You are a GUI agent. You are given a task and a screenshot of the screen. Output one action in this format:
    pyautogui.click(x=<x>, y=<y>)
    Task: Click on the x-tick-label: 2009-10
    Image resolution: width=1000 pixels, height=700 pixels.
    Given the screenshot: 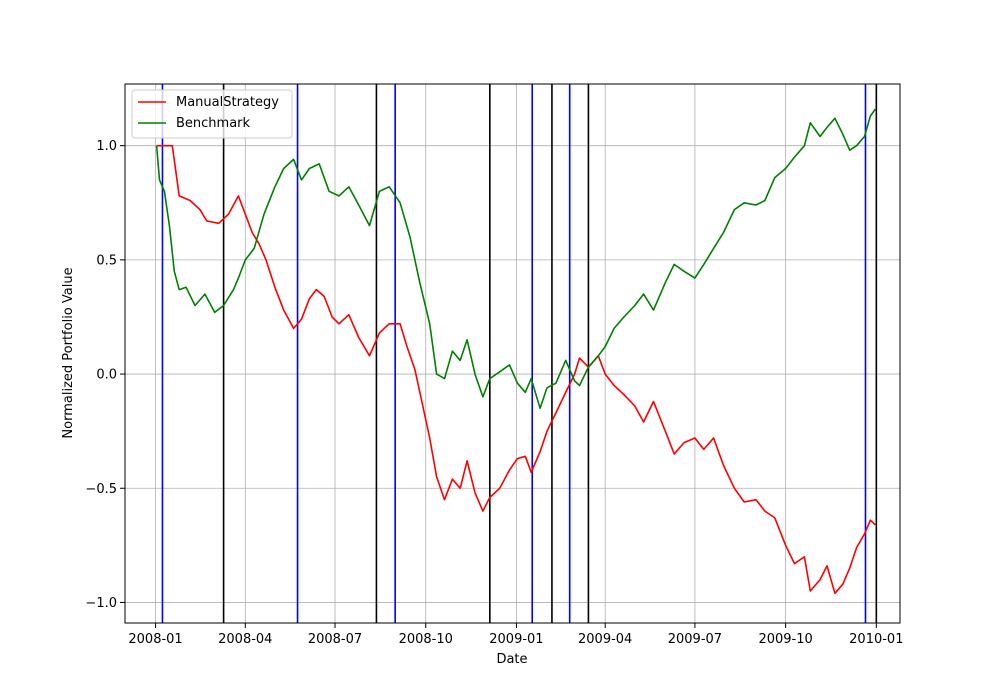 What is the action you would take?
    pyautogui.click(x=785, y=639)
    